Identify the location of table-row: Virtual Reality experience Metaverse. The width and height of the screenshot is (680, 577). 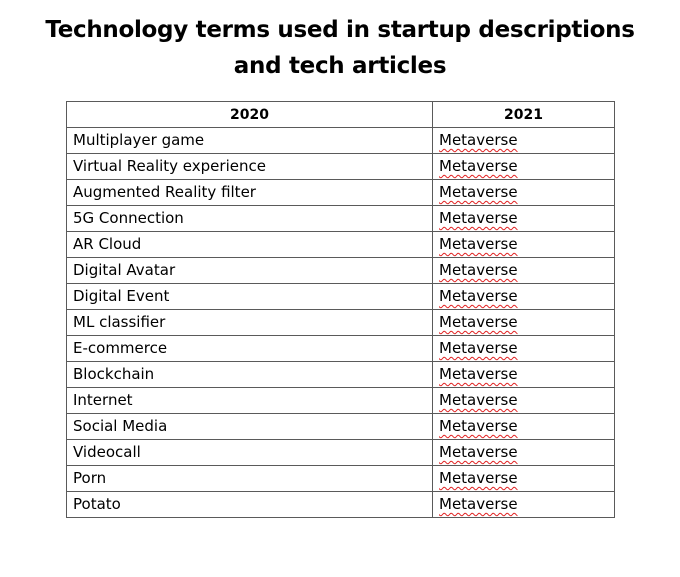
(340, 166).